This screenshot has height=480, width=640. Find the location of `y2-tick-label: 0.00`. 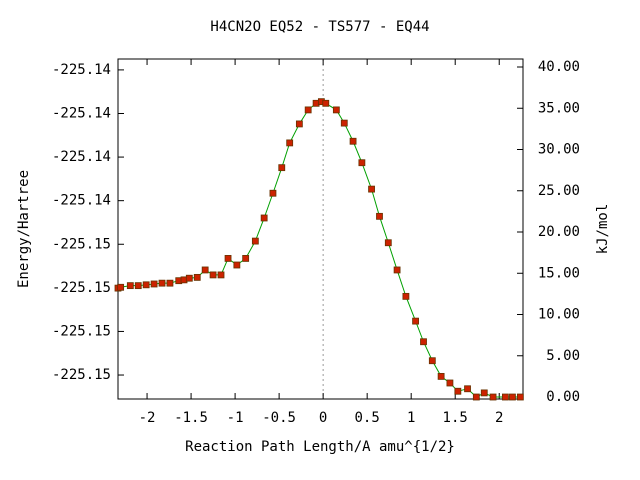

y2-tick-label: 0.00 is located at coordinates (563, 397).